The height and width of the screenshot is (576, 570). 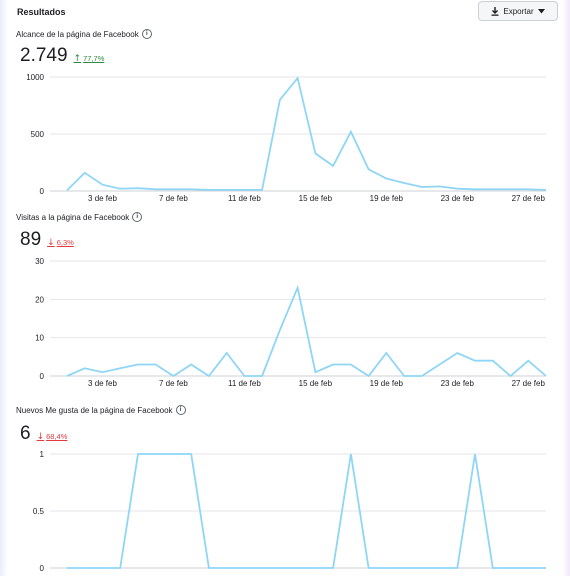 I want to click on y-tick-label: 0.5, so click(x=39, y=511).